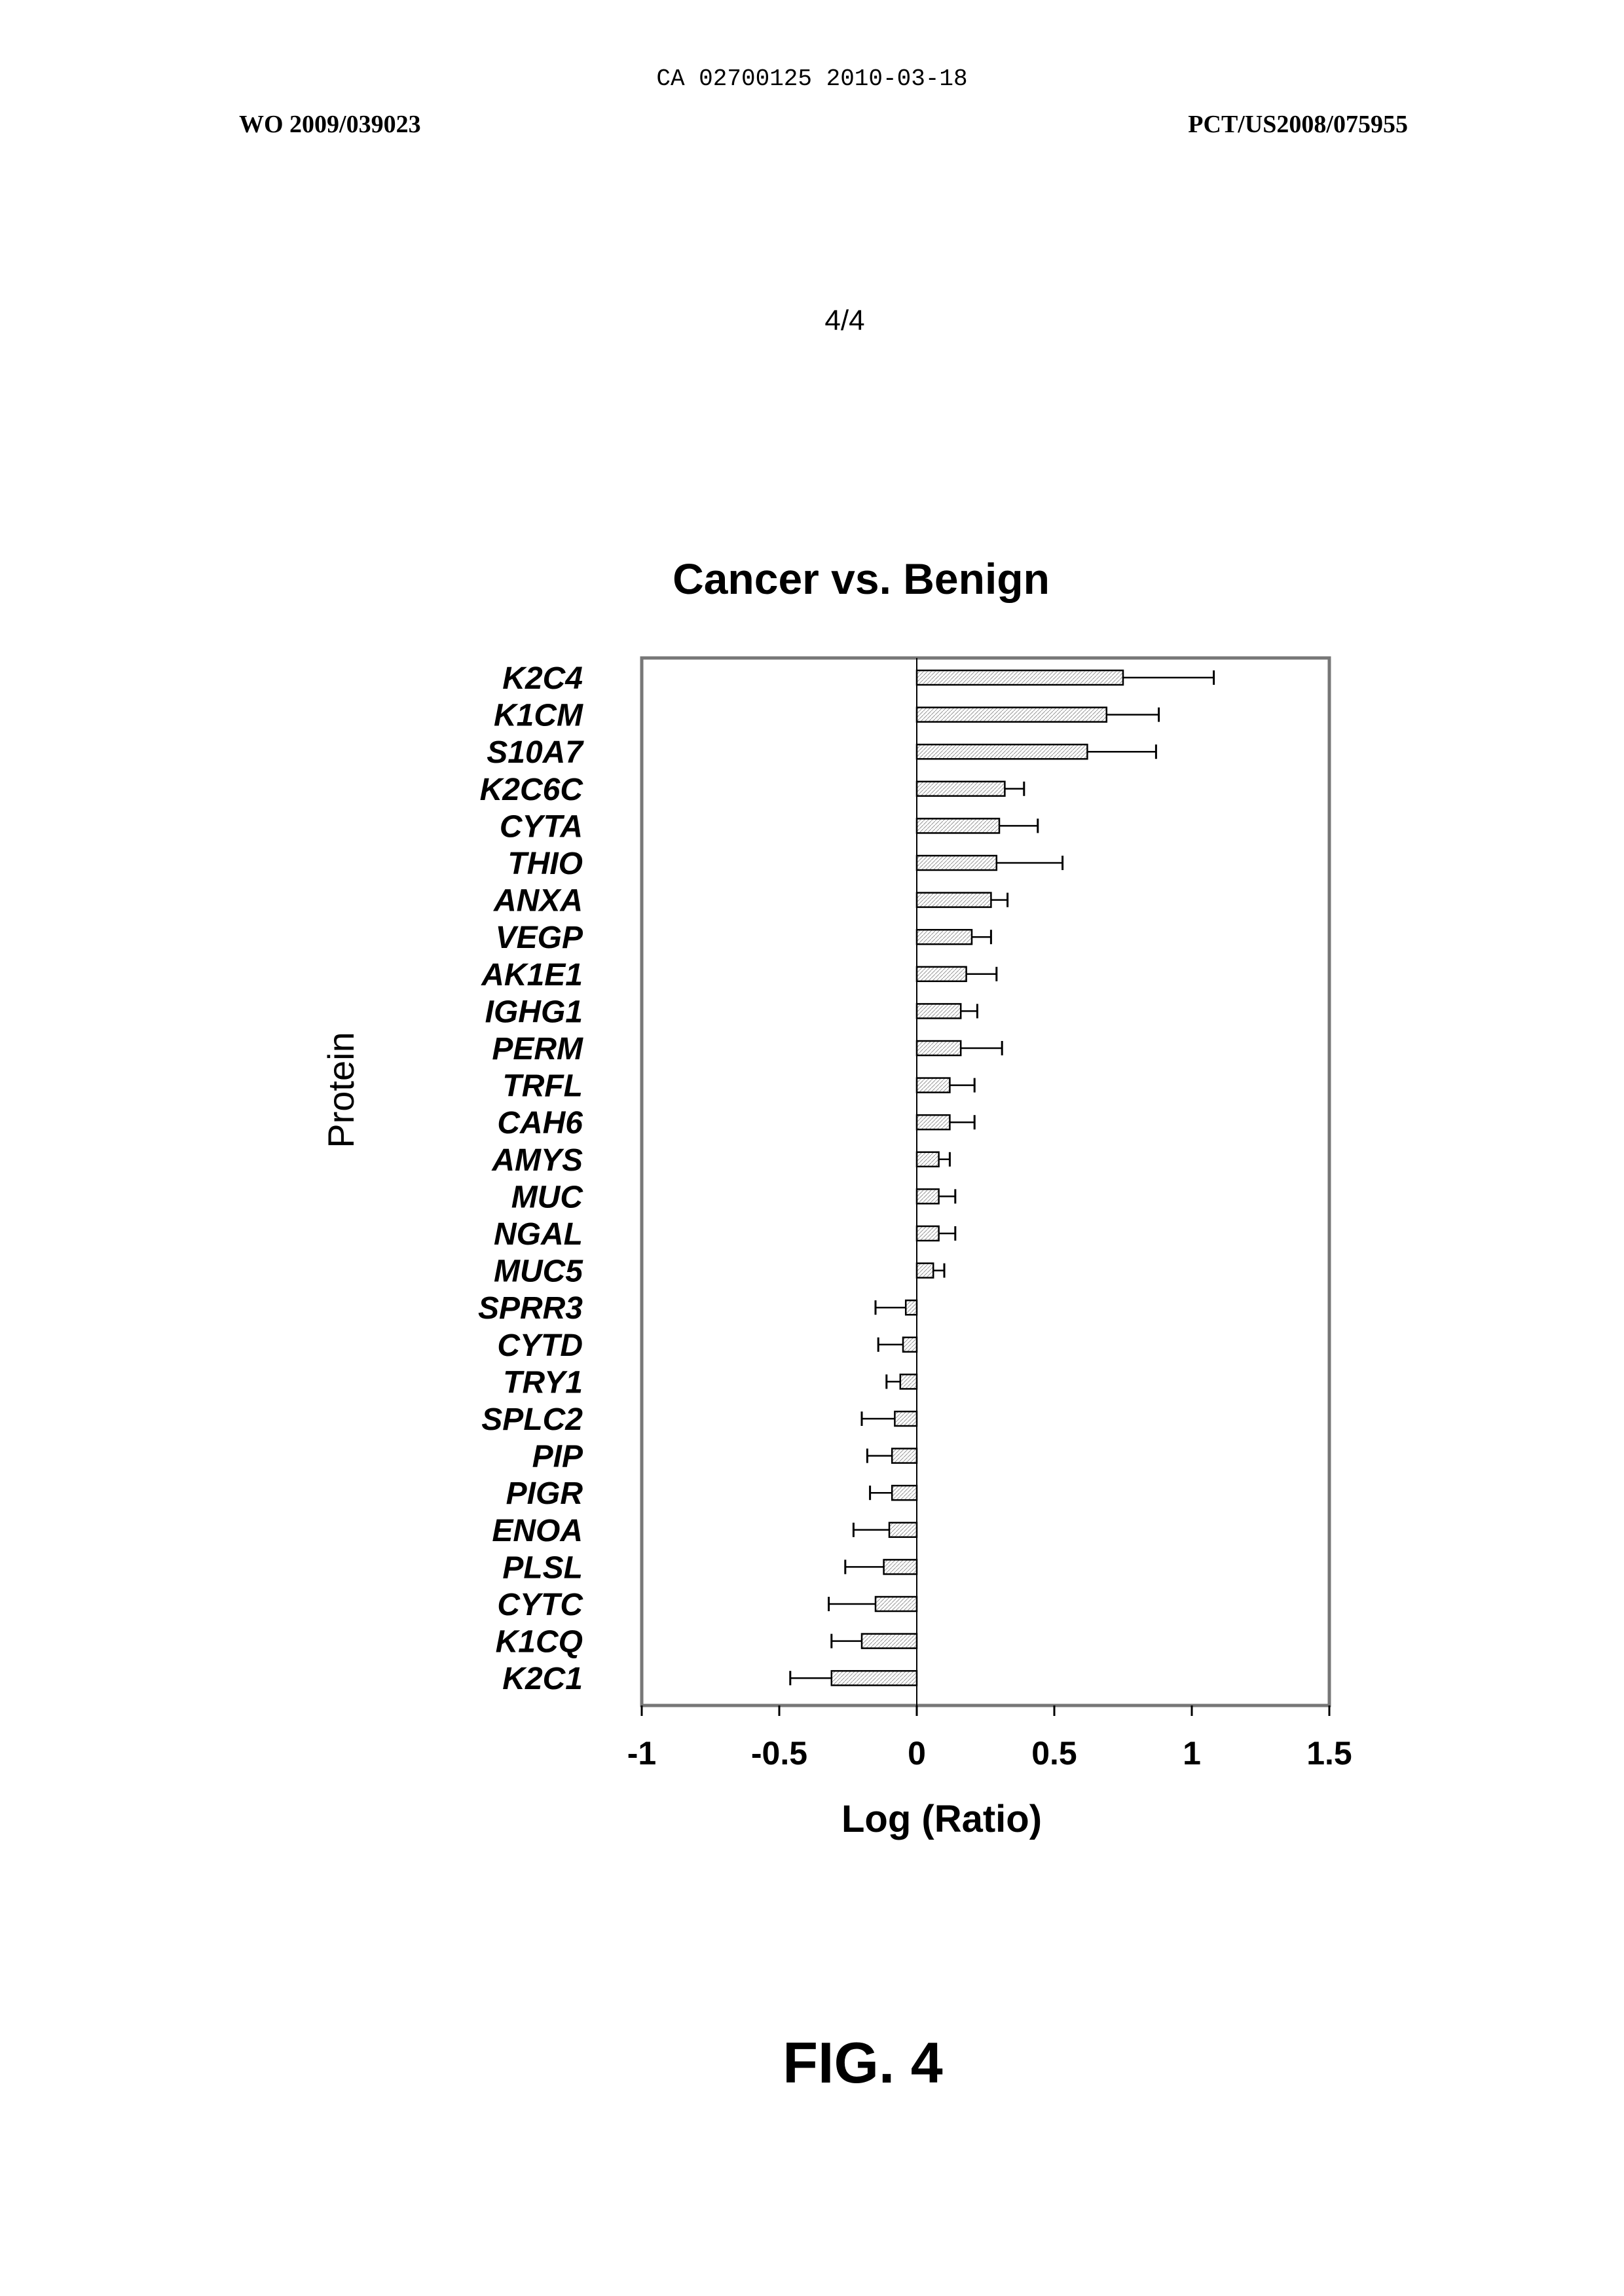 The image size is (1624, 2296). What do you see at coordinates (538, 716) in the screenshot?
I see `category-label: K1CM` at bounding box center [538, 716].